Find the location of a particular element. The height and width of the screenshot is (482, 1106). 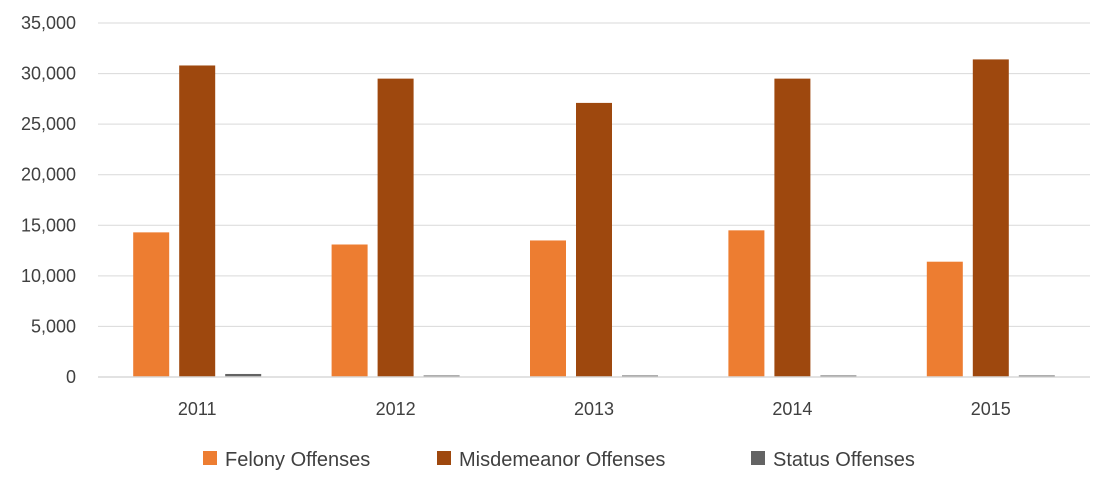

legend-label: Misdemeanor Offenses is located at coordinates (562, 460).